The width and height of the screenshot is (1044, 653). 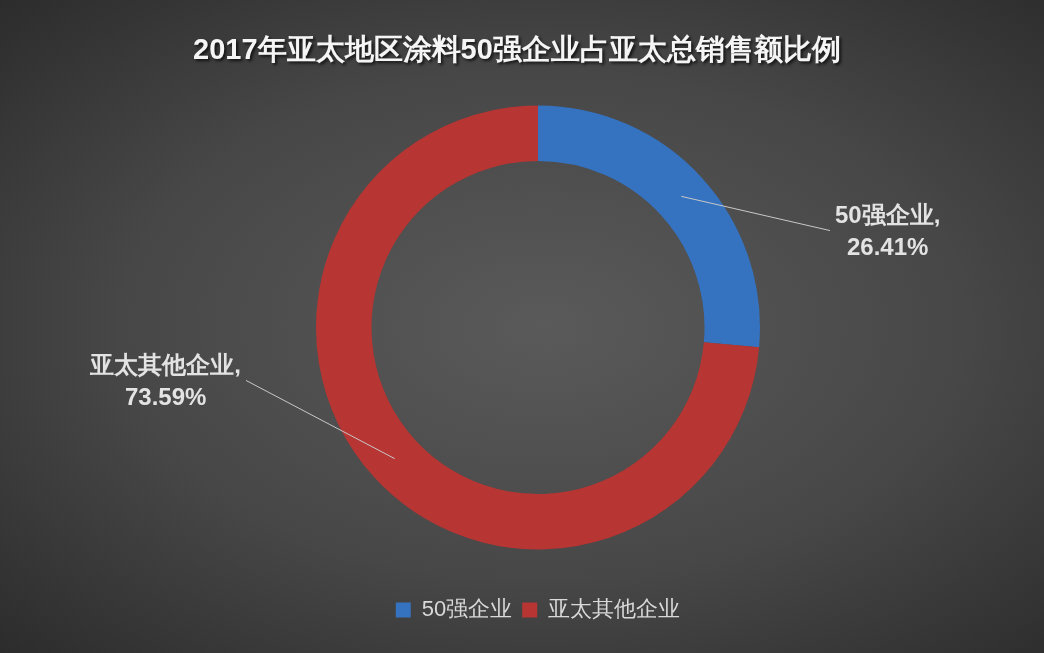 I want to click on data-label: 亚太其他企业, 73.59%, so click(x=165, y=381).